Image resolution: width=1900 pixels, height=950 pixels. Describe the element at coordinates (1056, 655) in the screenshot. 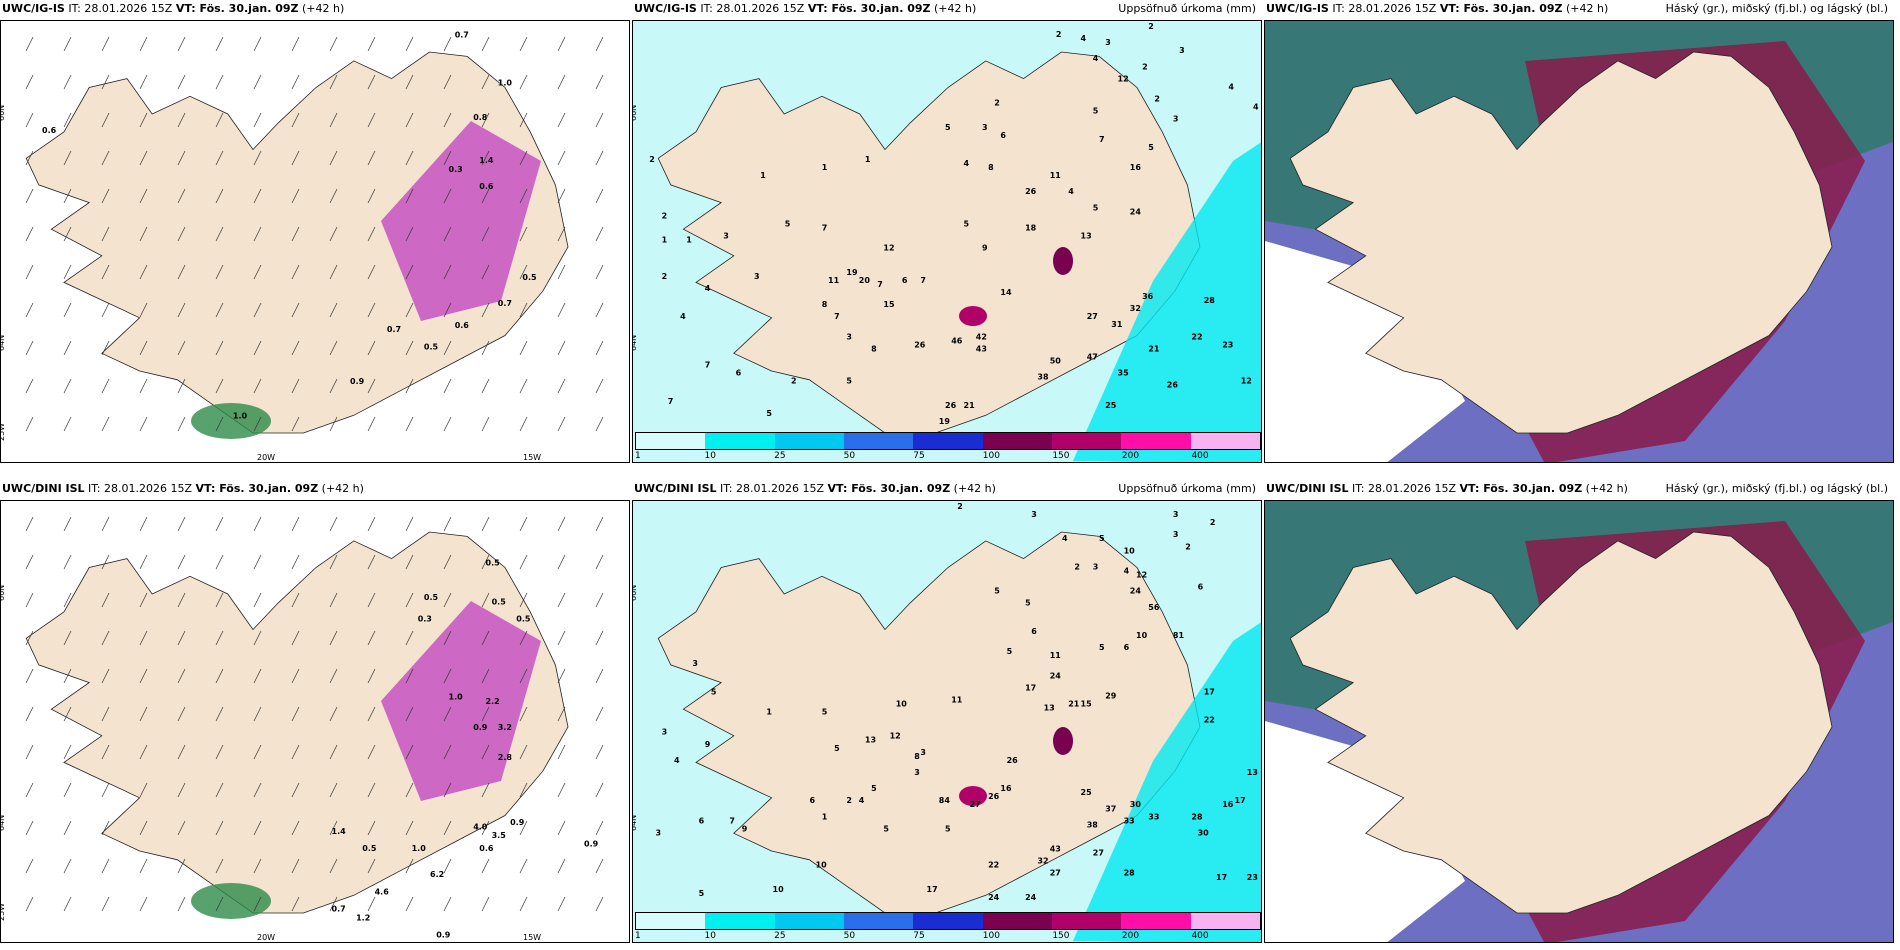

I see `map-value-label: 11` at that location.